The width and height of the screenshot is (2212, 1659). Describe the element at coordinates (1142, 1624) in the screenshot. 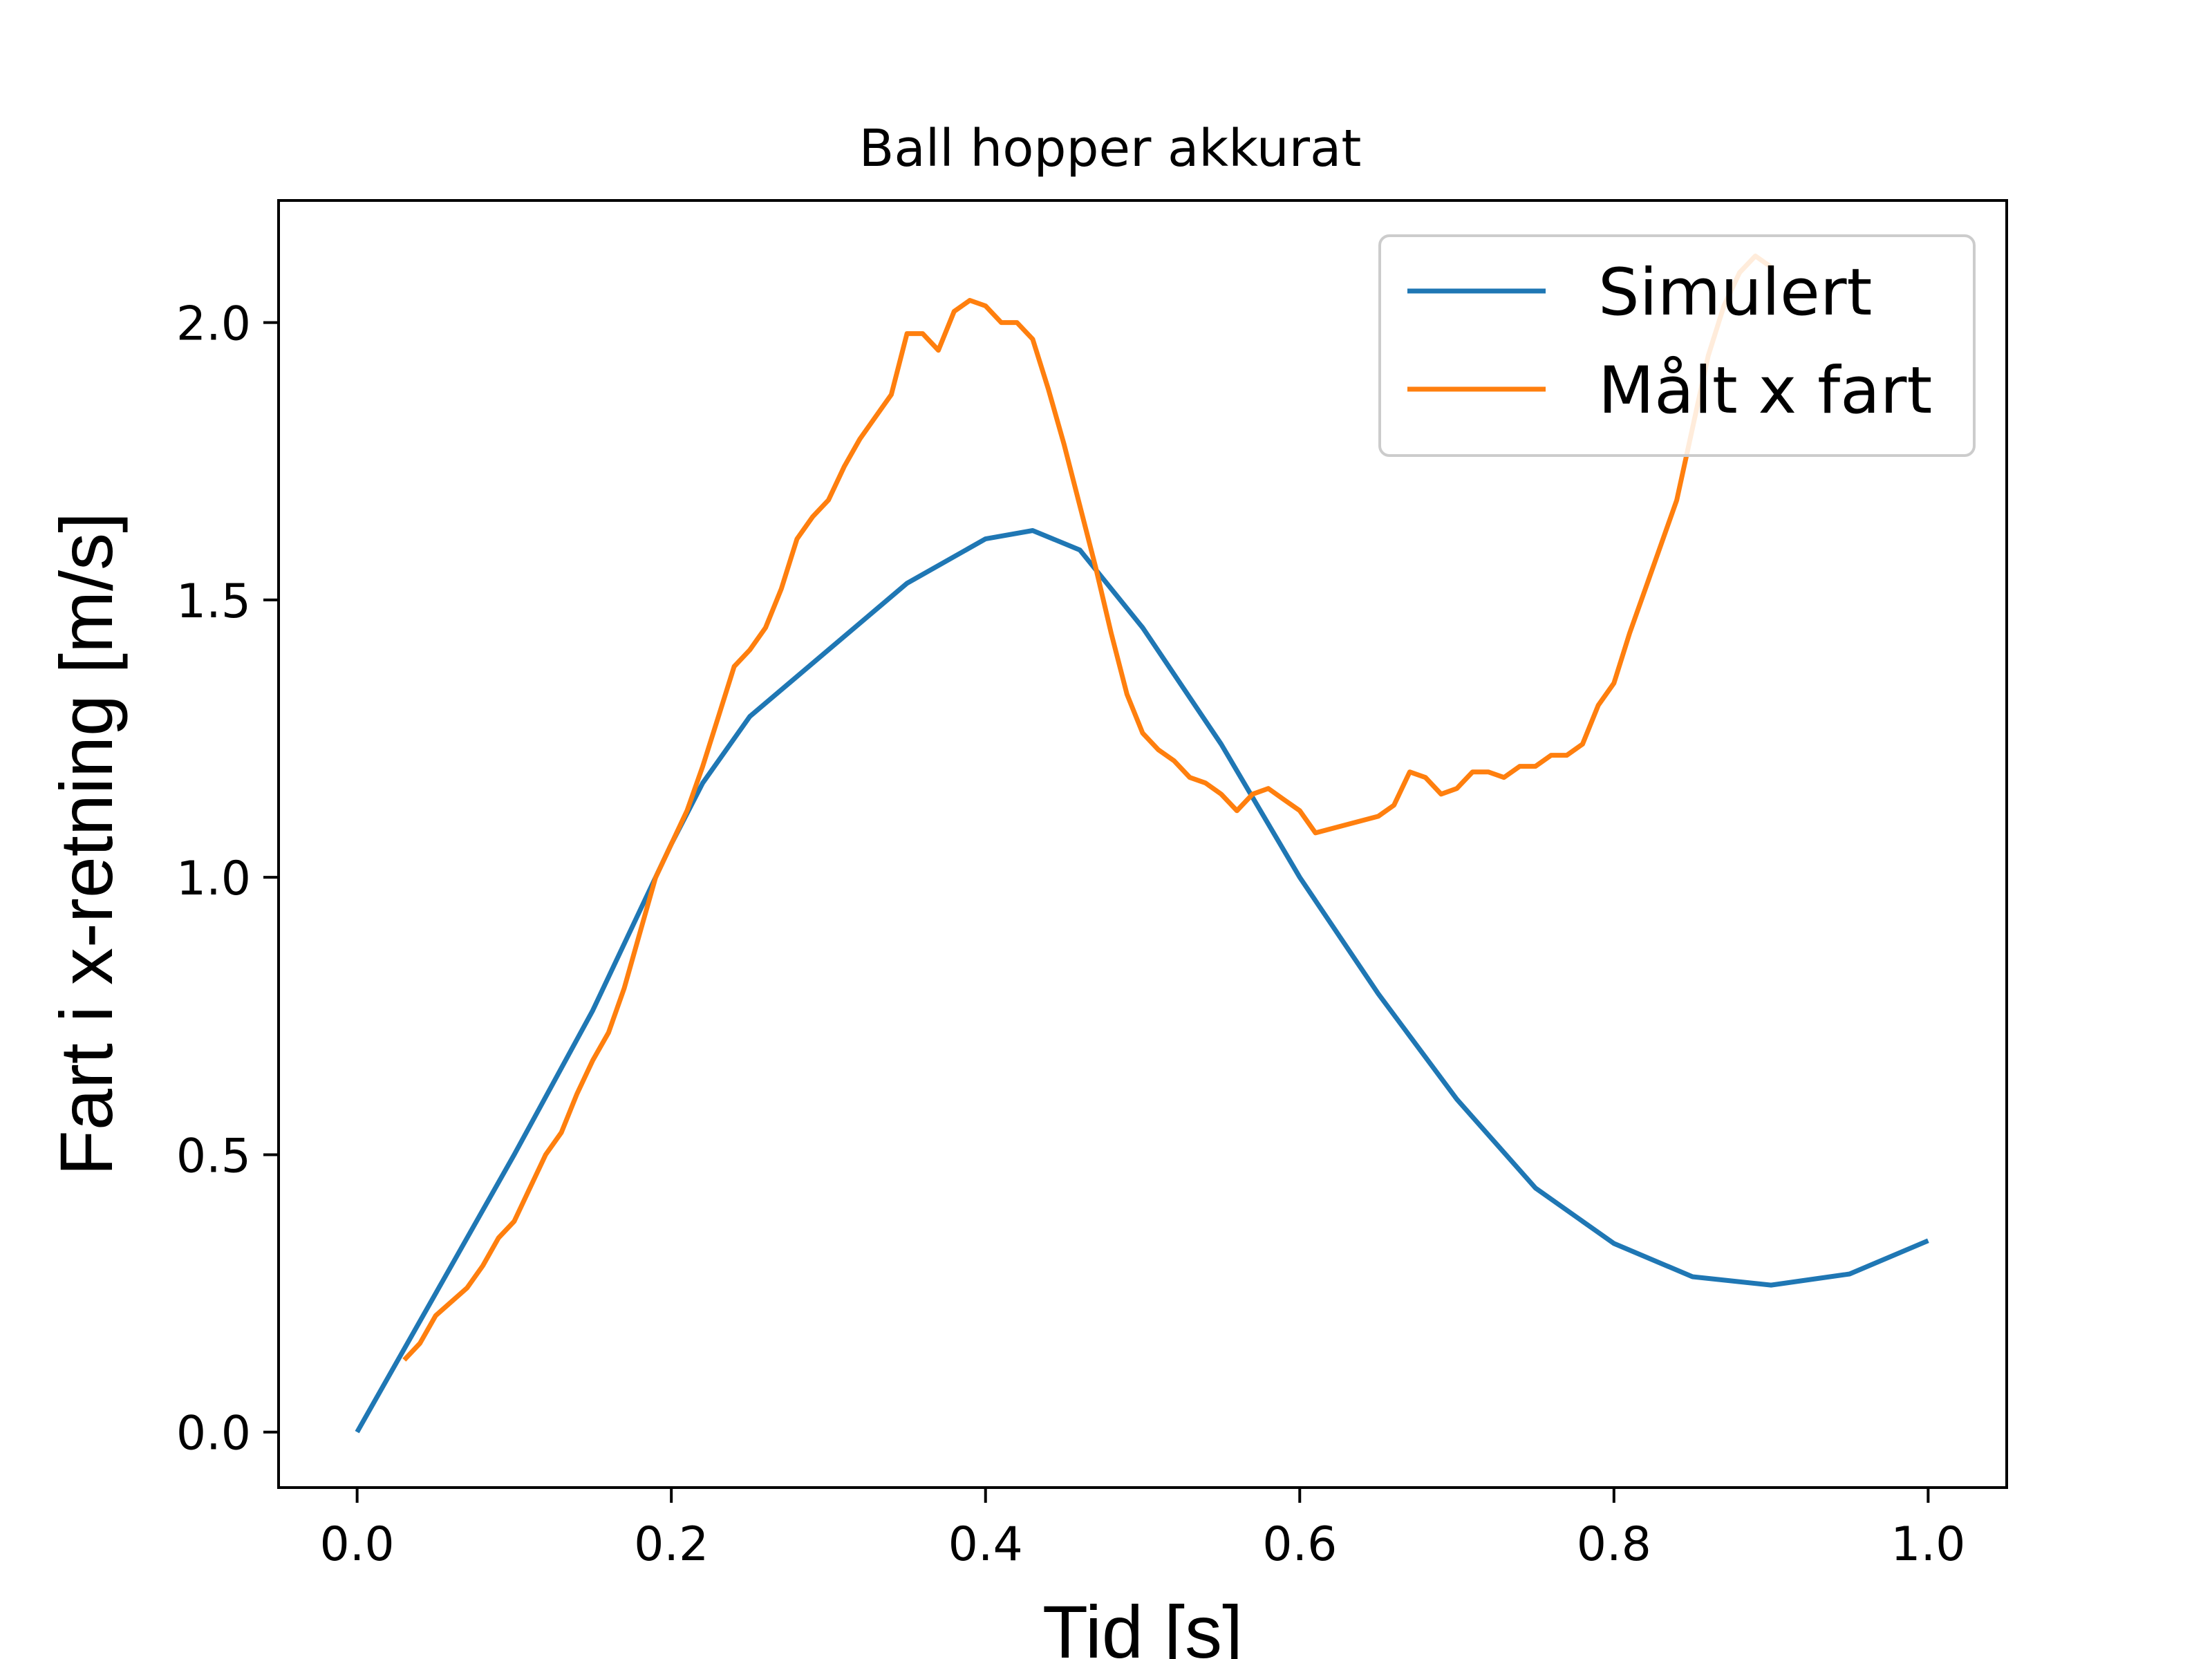

I see `x-axis-label: Tid [s]` at that location.